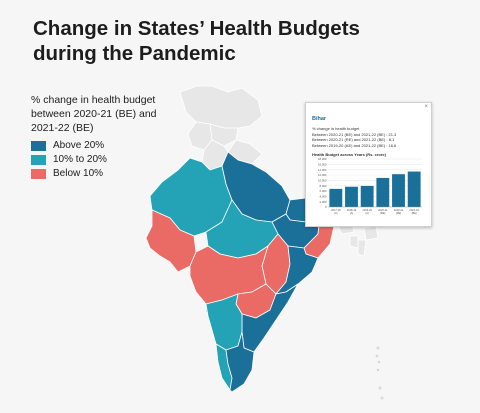 Image resolution: width=480 pixels, height=413 pixels. What do you see at coordinates (379, 373) in the screenshot?
I see `state-andaman-nicobar` at bounding box center [379, 373].